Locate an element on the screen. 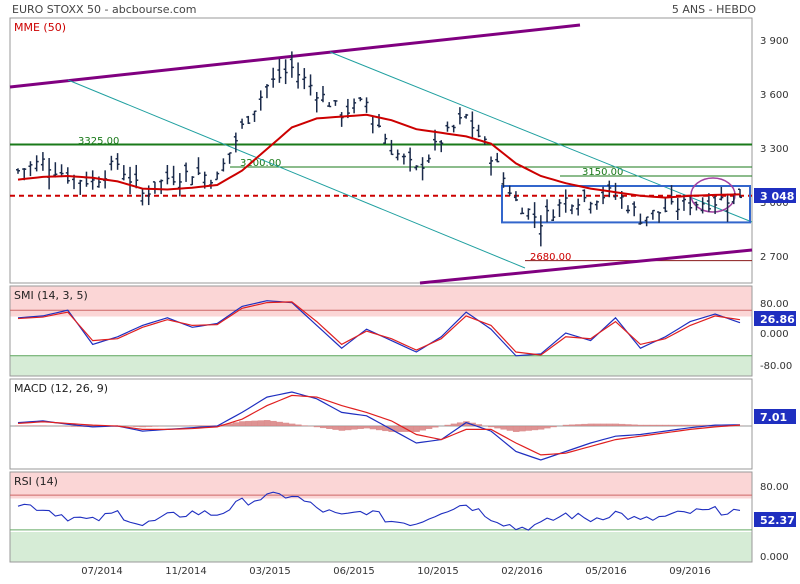 The width and height of the screenshot is (800, 584). smi-y-tick: -80.00 is located at coordinates (776, 366).